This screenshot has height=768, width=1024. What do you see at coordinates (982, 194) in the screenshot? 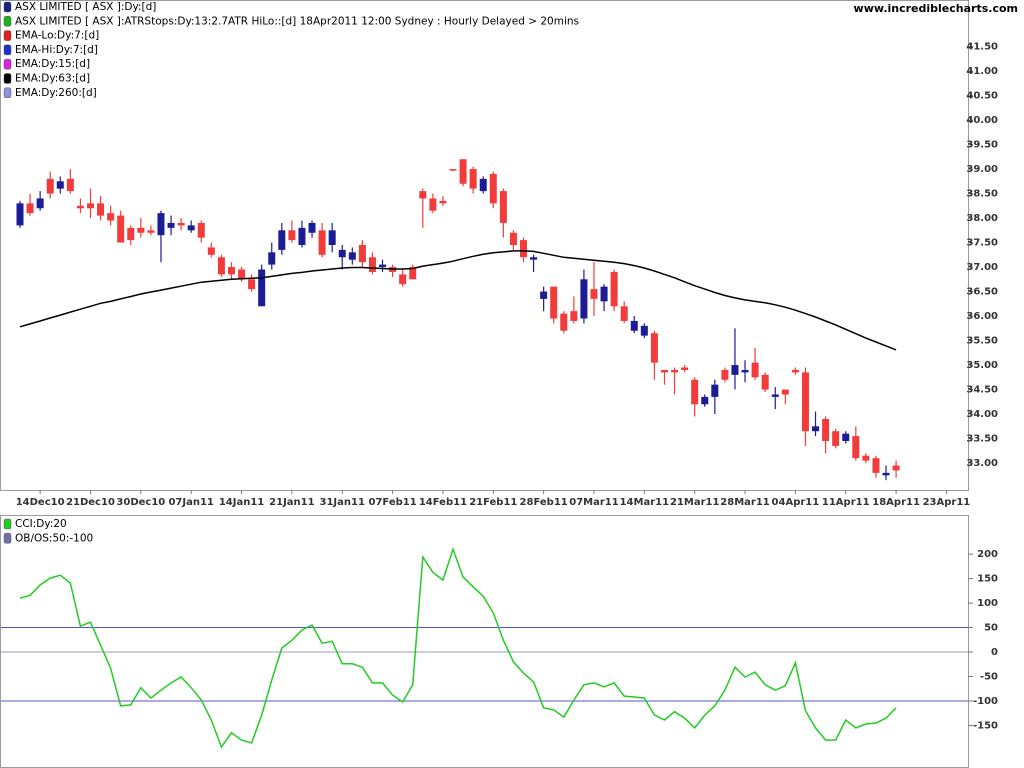
I see `y-tick-label: 38.50` at bounding box center [982, 194].